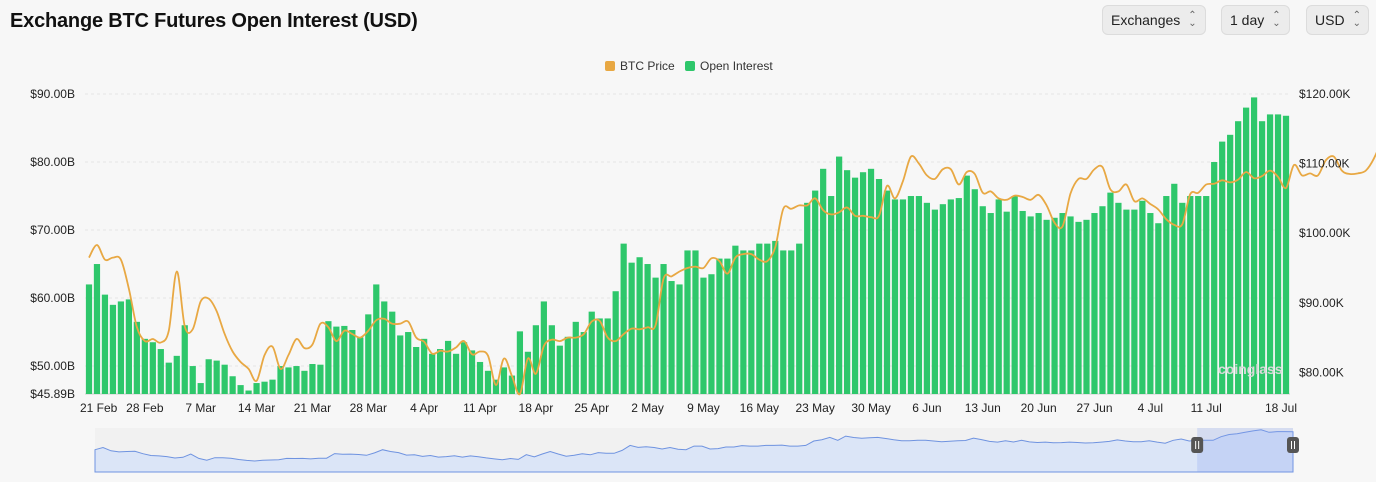  Describe the element at coordinates (689, 66) in the screenshot. I see `chart-legend: BTC Price Open Interest` at that location.